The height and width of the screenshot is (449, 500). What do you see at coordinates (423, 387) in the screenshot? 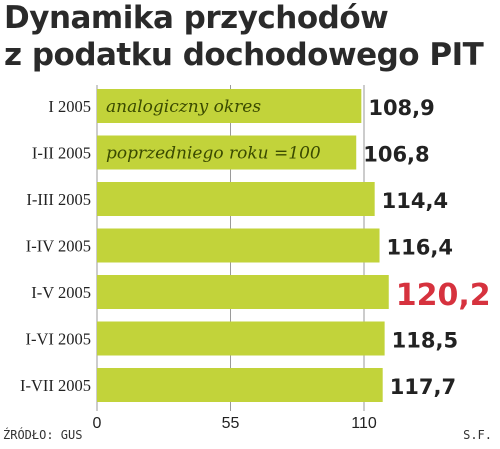
I see `value-label-6: 117,7` at bounding box center [423, 387].